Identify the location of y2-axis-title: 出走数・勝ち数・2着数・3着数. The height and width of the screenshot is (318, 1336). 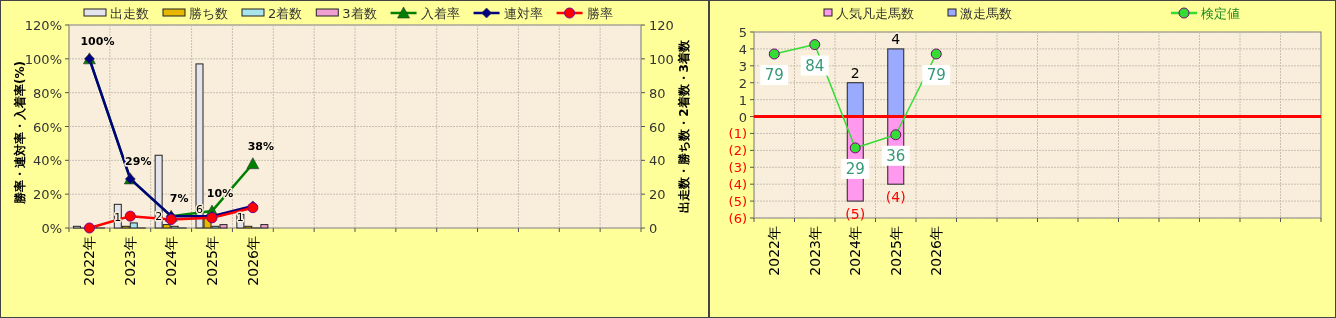
(684, 126).